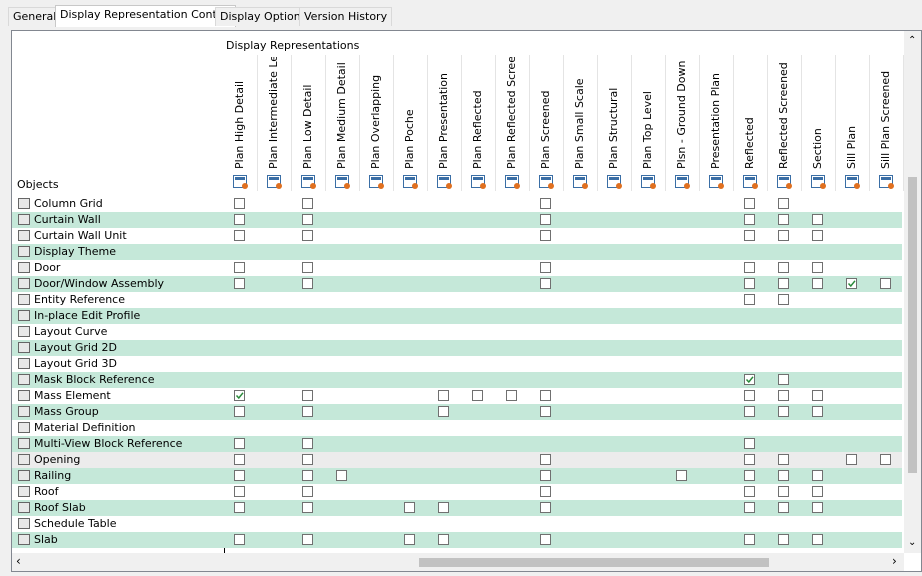  What do you see at coordinates (457, 268) in the screenshot?
I see `object-row: Door` at bounding box center [457, 268].